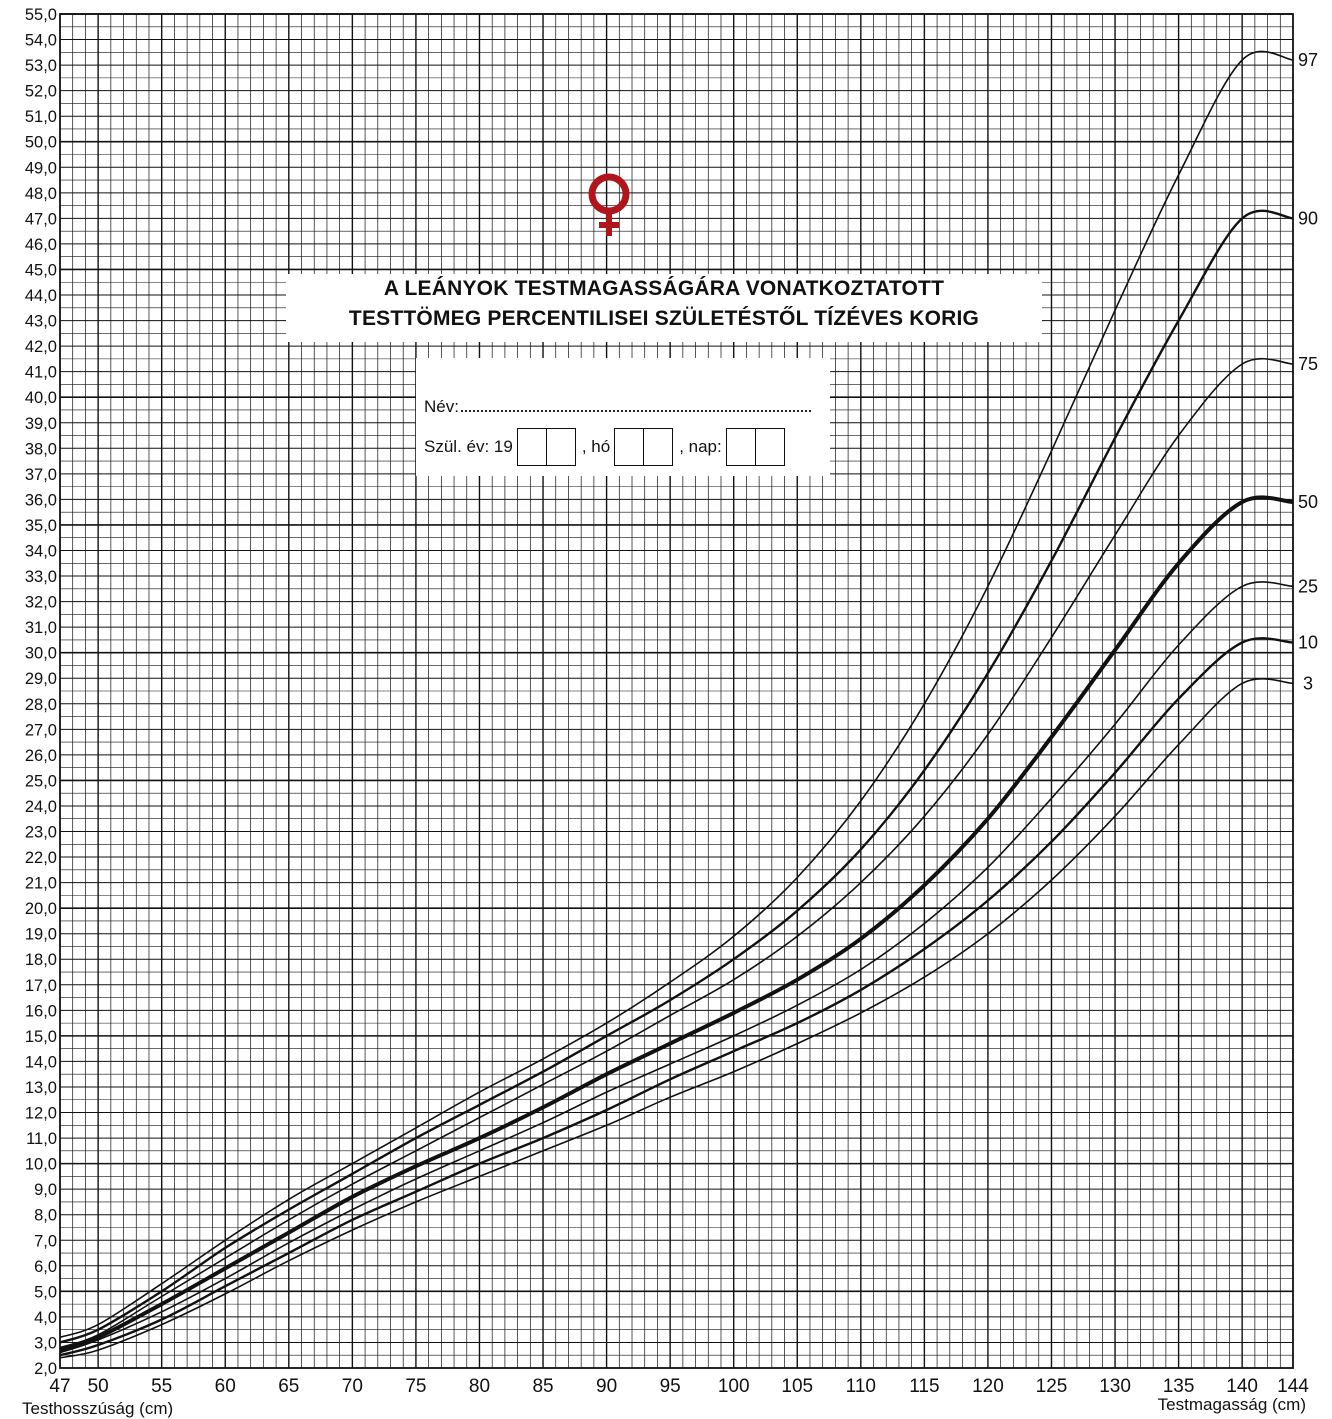  Describe the element at coordinates (41, 960) in the screenshot. I see `y-tick-label: 18,0` at that location.